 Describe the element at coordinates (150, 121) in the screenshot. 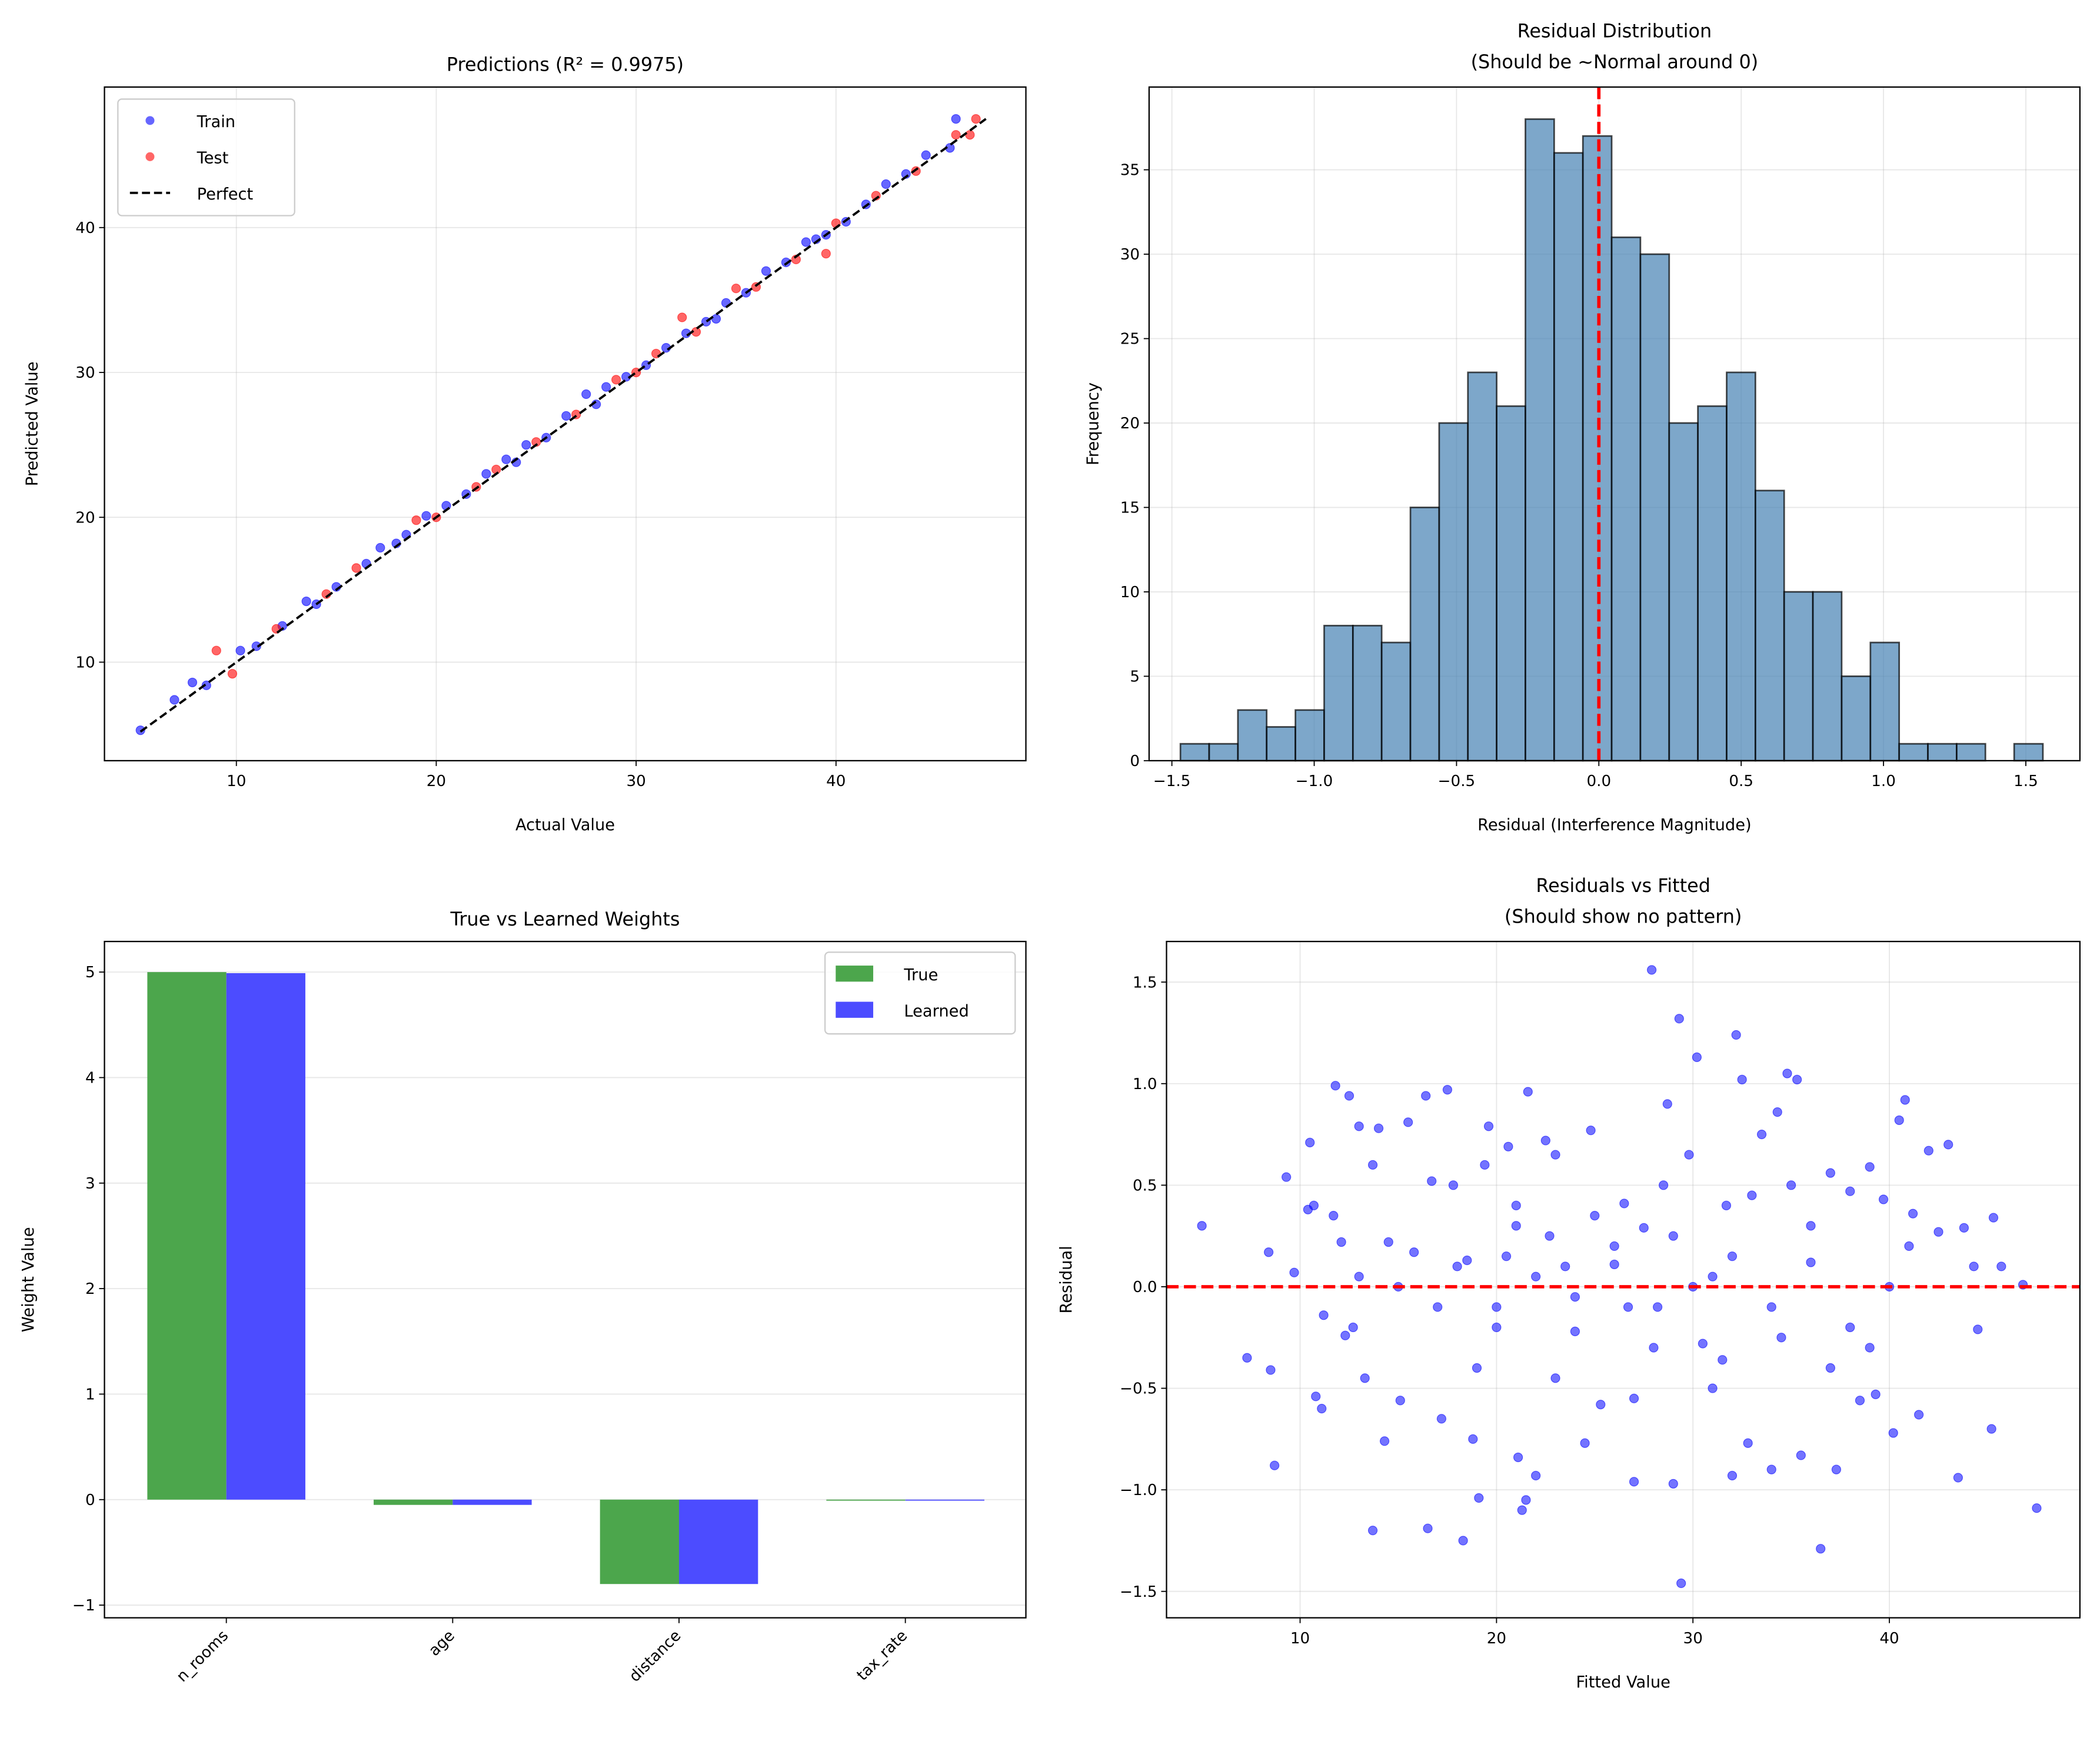

I see `legend-marker-train` at that location.